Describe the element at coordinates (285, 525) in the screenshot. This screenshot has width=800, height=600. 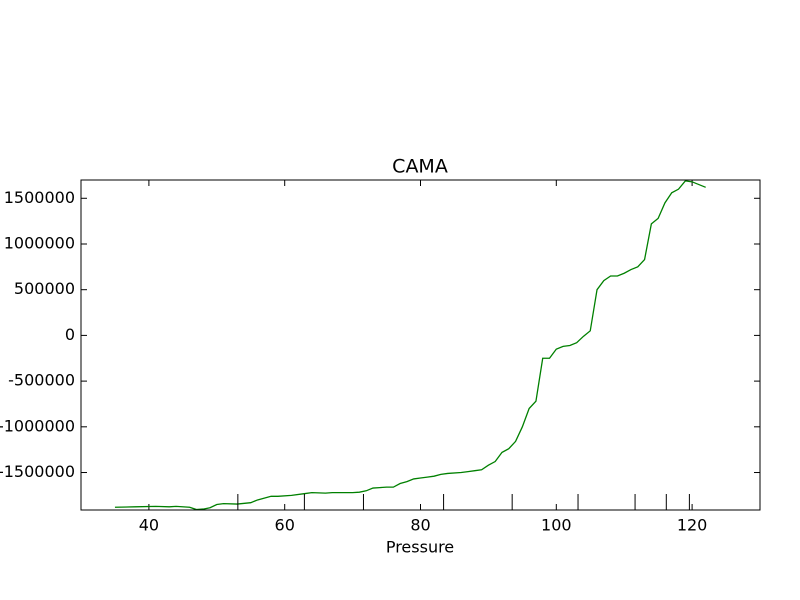
I see `x-tick-label: 60` at that location.